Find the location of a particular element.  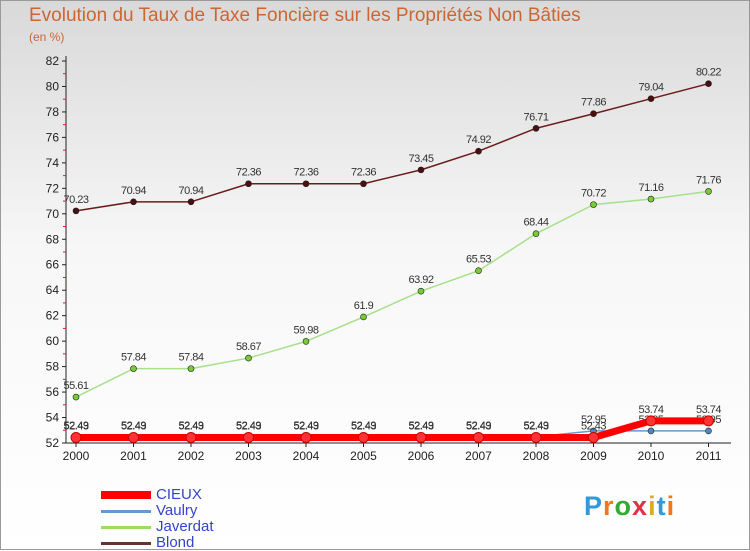

data-label-javerdat: 58.67 is located at coordinates (248, 347).